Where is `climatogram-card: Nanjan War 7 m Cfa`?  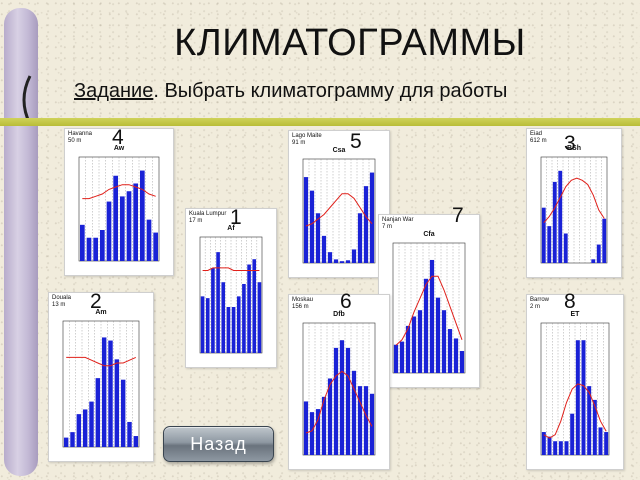 climatogram-card: Nanjan War 7 m Cfa is located at coordinates (429, 301).